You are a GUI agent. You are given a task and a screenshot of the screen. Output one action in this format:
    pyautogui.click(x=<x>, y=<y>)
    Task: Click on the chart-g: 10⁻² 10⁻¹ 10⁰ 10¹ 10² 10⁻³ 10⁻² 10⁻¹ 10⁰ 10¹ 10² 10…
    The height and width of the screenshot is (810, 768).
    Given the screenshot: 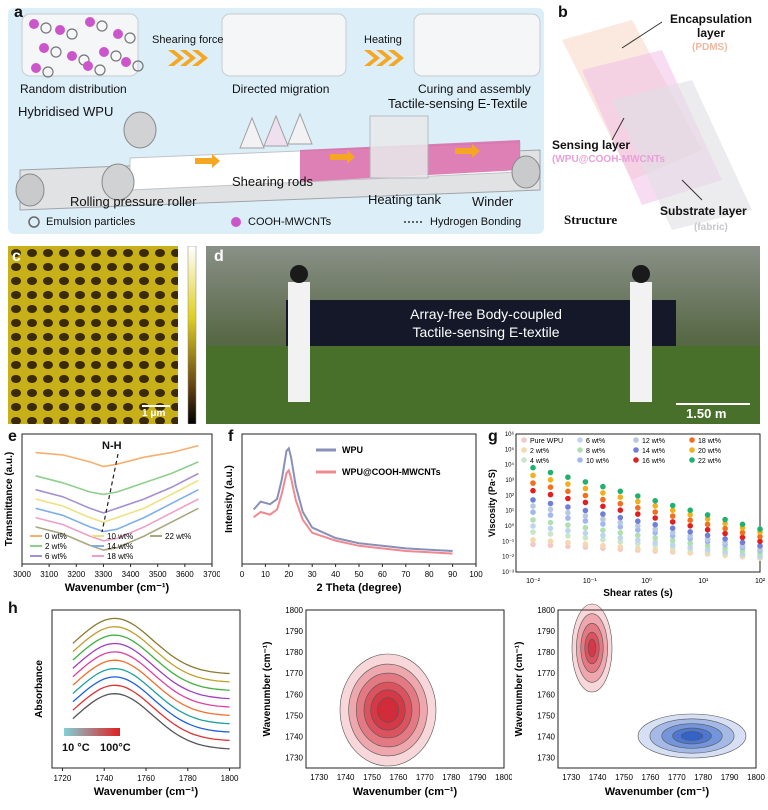 What is the action you would take?
    pyautogui.click(x=626, y=515)
    